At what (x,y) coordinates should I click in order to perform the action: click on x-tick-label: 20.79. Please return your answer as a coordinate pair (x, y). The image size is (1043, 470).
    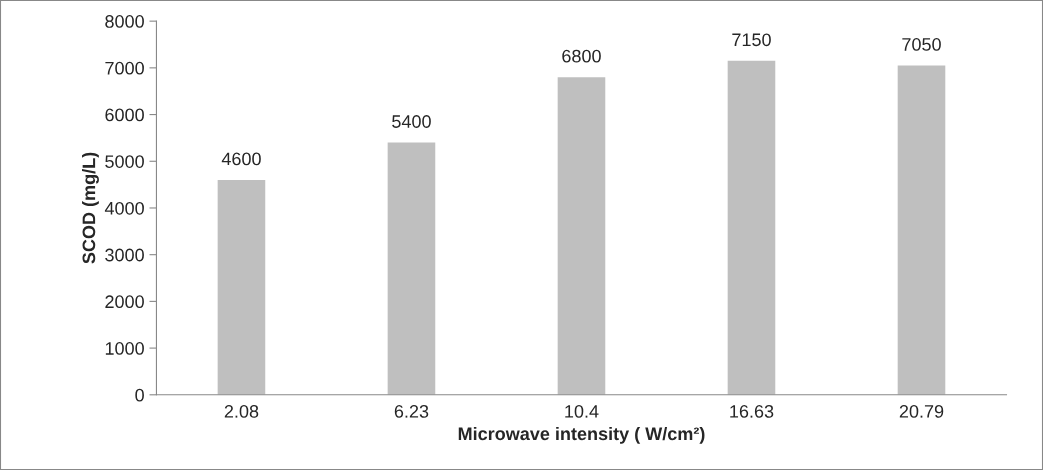
    Looking at the image, I should click on (921, 411).